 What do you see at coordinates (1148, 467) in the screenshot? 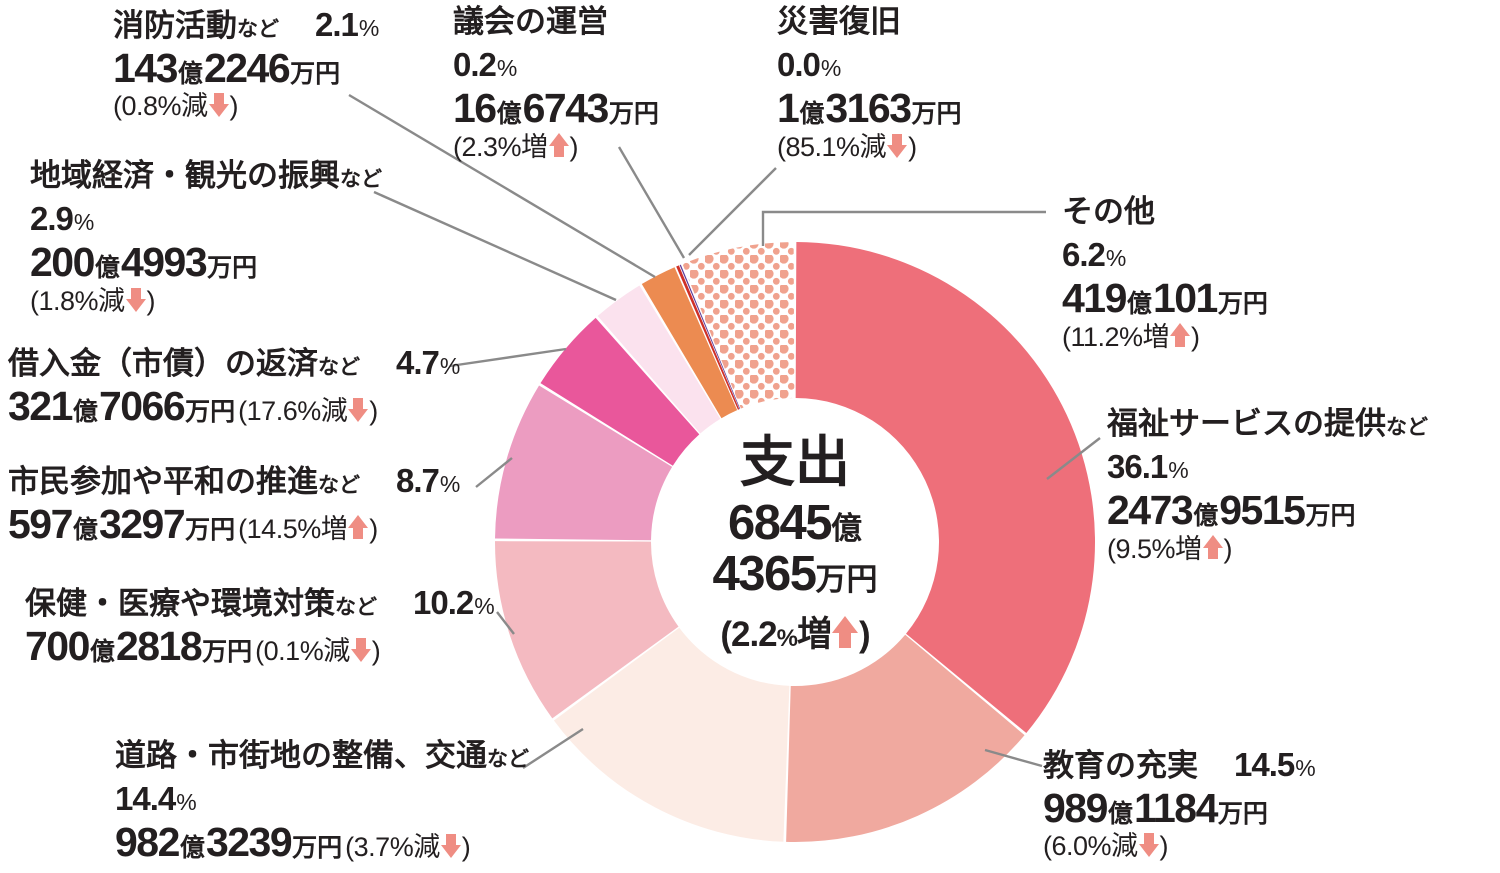
I see `category-percent: 36.1%` at bounding box center [1148, 467].